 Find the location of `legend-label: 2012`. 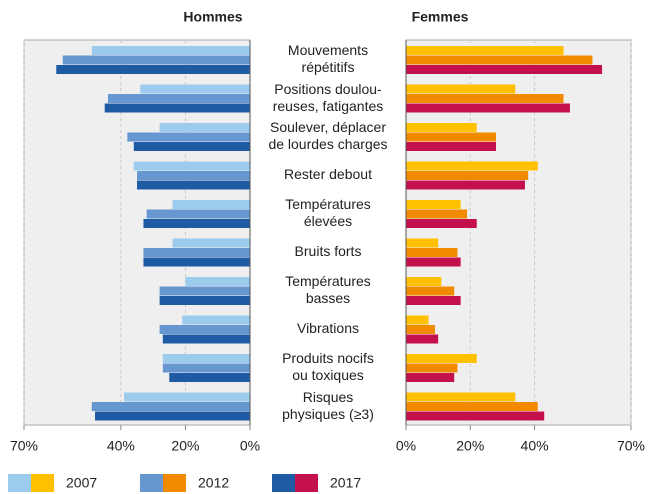

legend-label: 2012 is located at coordinates (213, 483).